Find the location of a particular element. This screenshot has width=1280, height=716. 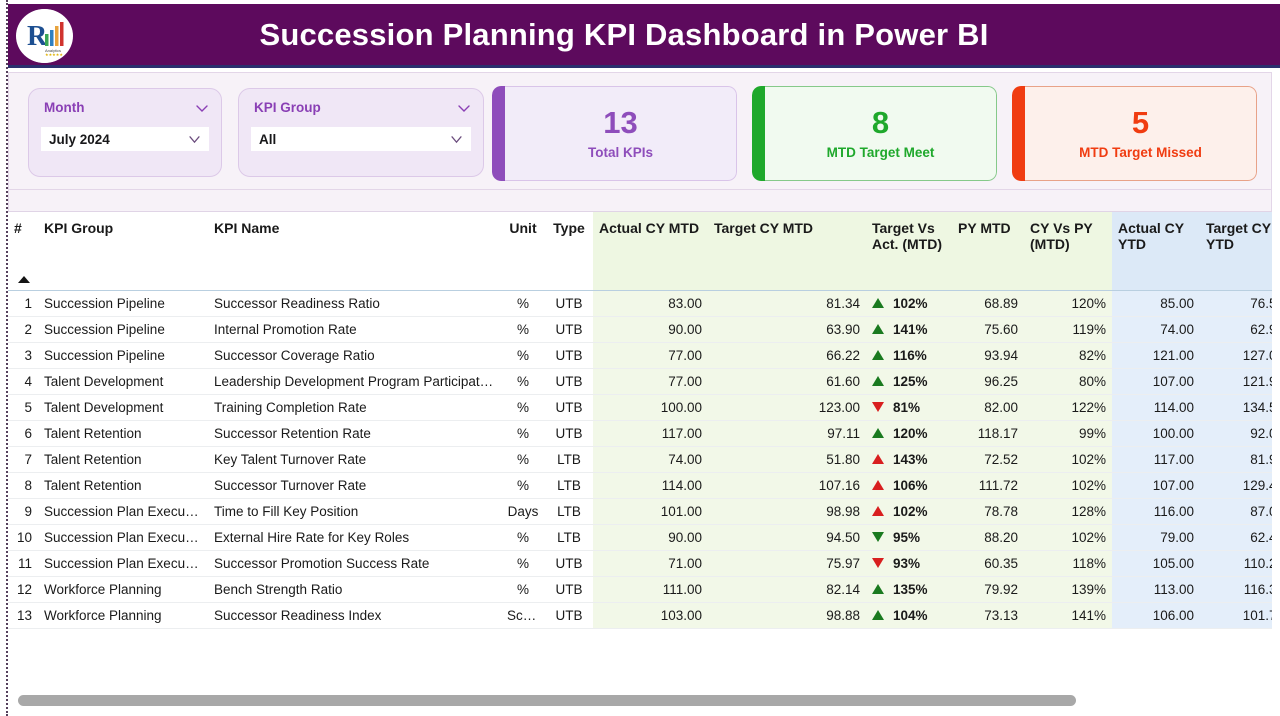

cell-idx: 10 is located at coordinates (23, 537).